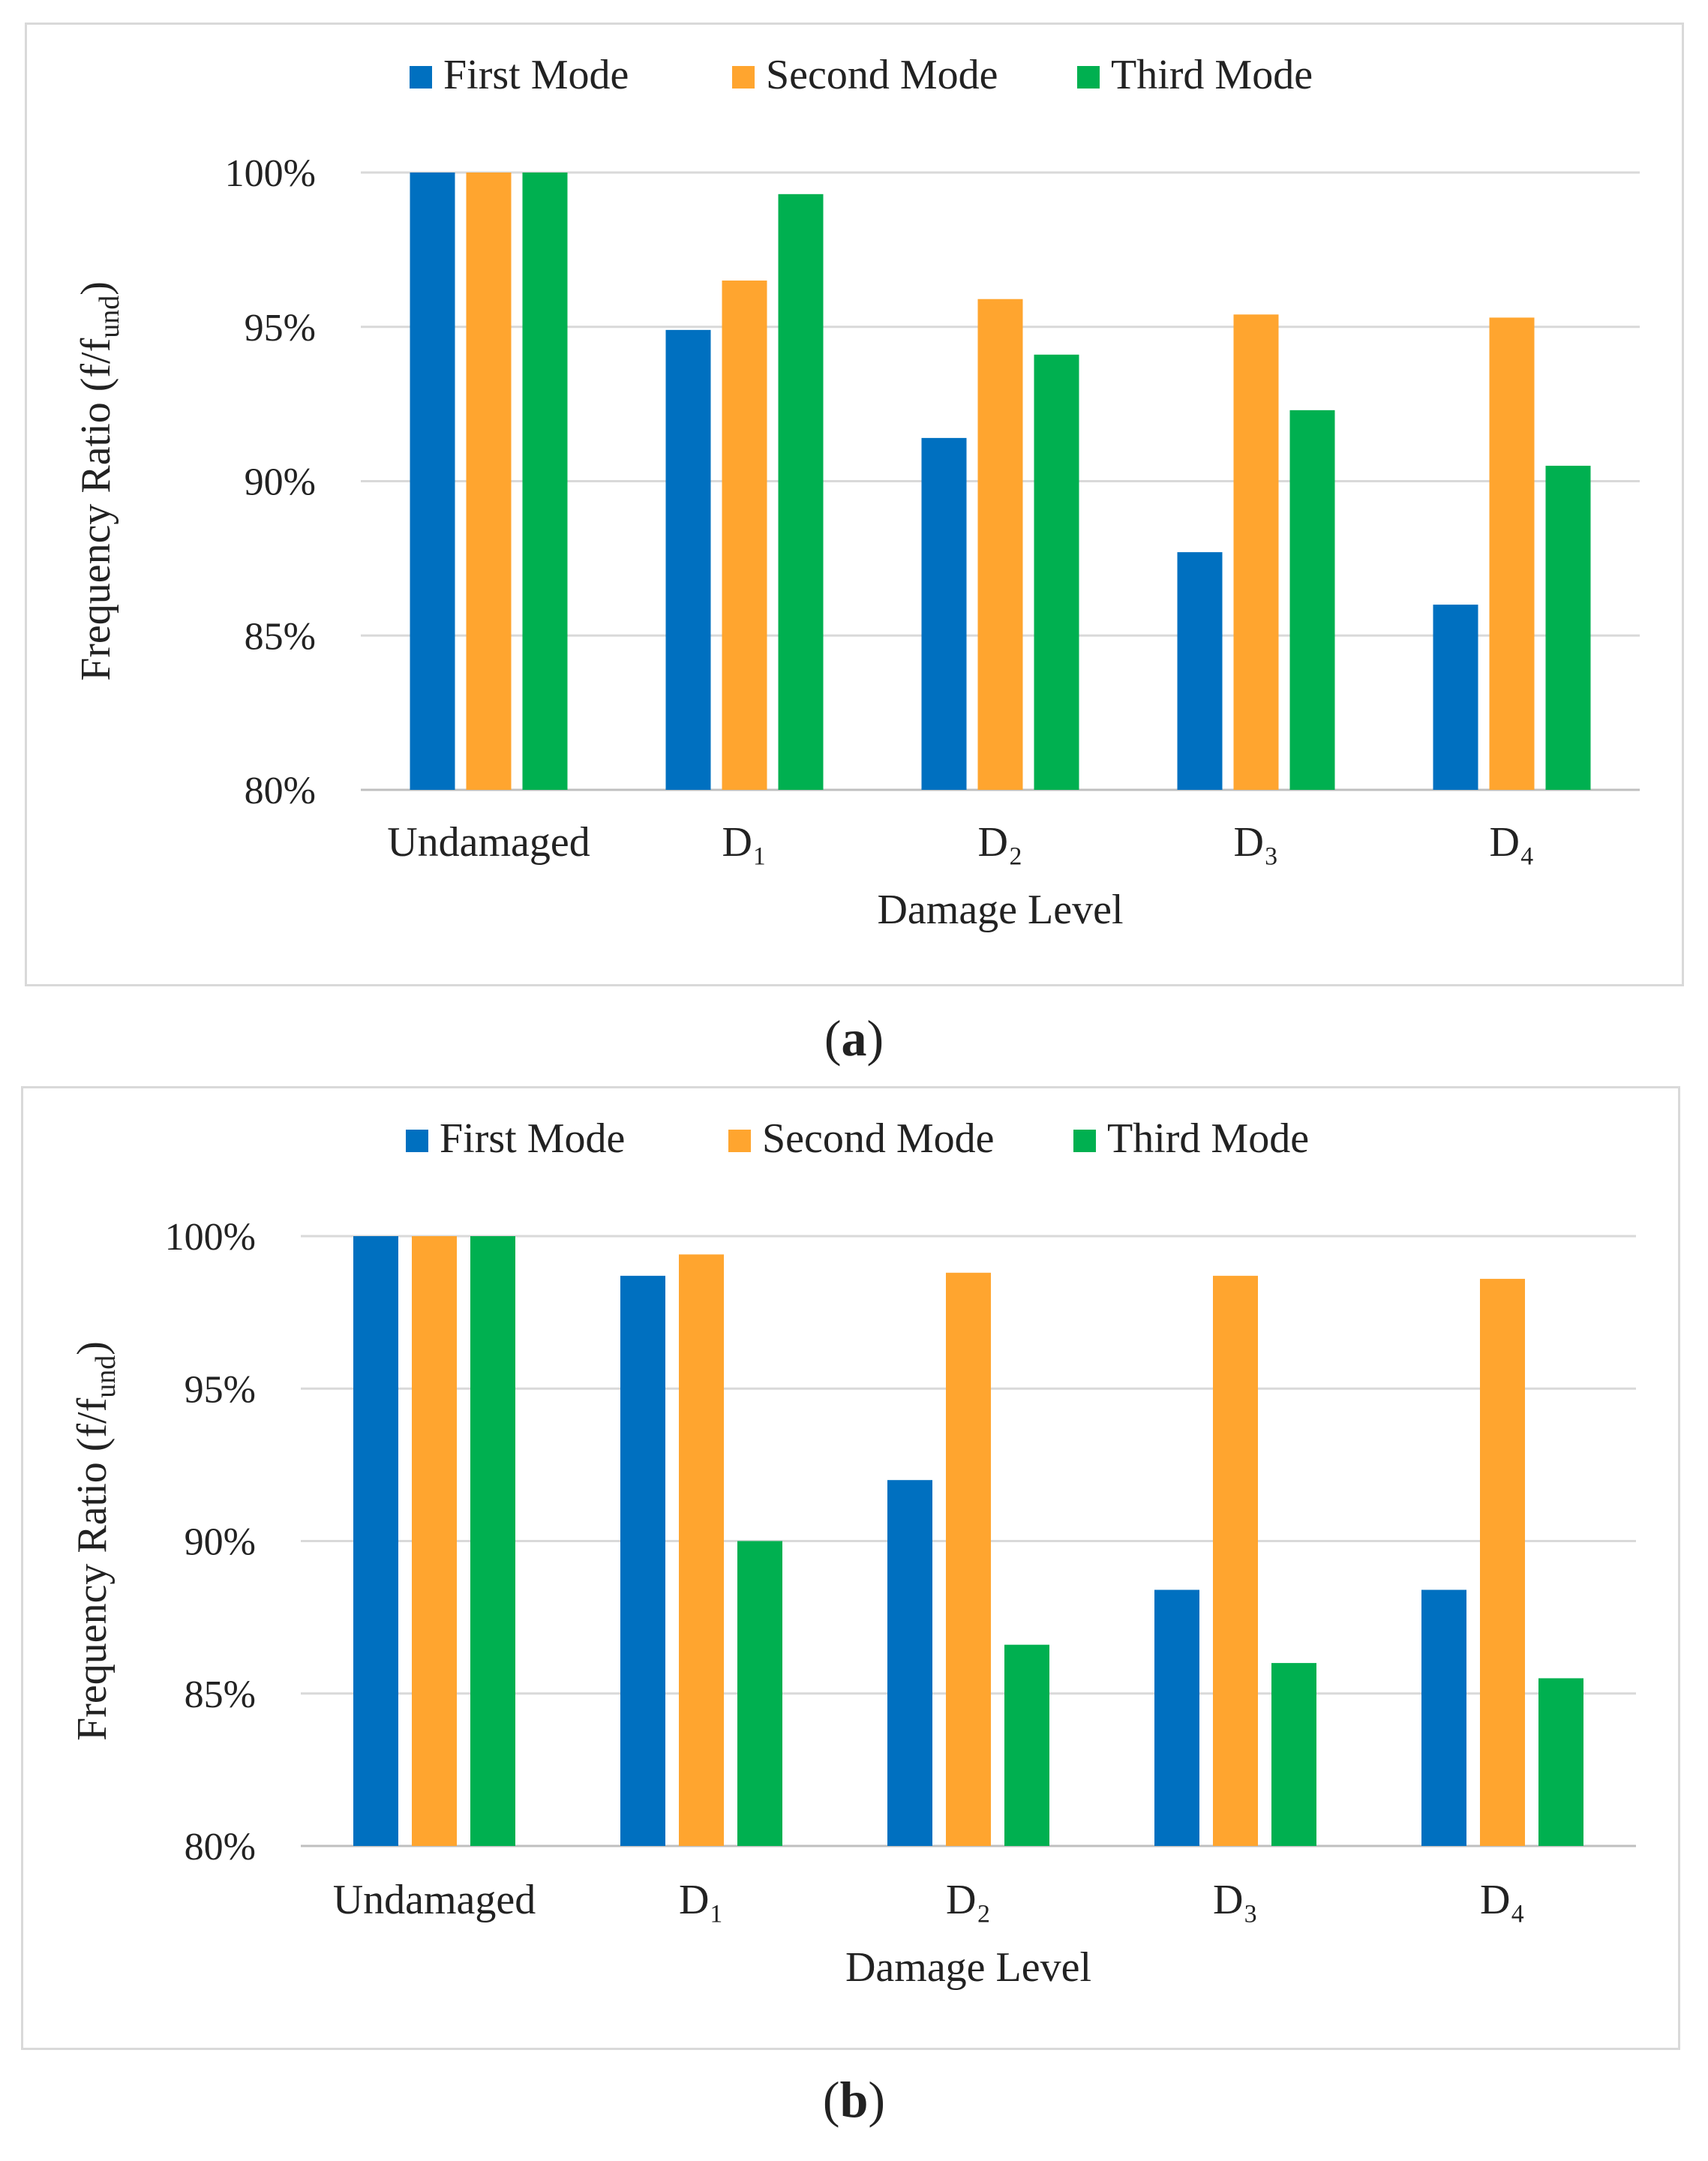 The image size is (1708, 2161). What do you see at coordinates (877, 2099) in the screenshot?
I see `panel-b-close: )` at bounding box center [877, 2099].